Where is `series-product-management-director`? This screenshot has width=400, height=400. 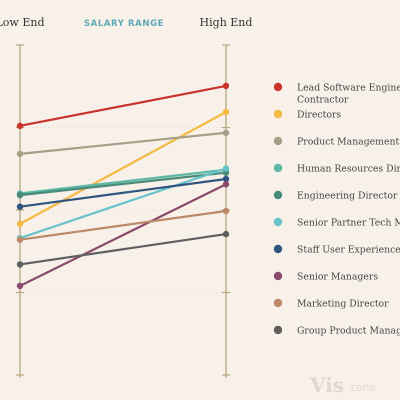 series-product-management-director is located at coordinates (123, 143).